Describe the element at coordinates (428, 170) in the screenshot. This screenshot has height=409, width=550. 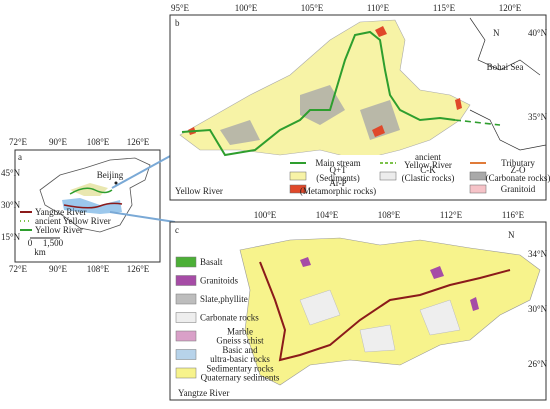
I see `legend-label: C-K` at that location.